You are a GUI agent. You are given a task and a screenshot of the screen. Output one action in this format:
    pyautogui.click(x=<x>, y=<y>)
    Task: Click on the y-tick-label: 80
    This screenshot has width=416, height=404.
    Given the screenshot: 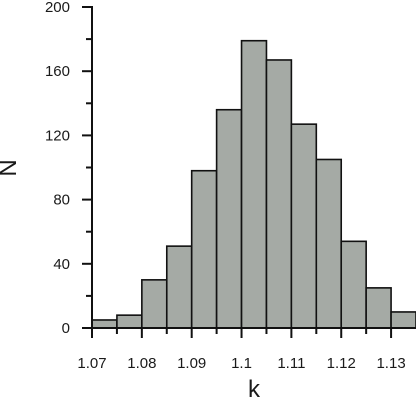 What is the action you would take?
    pyautogui.click(x=61, y=200)
    